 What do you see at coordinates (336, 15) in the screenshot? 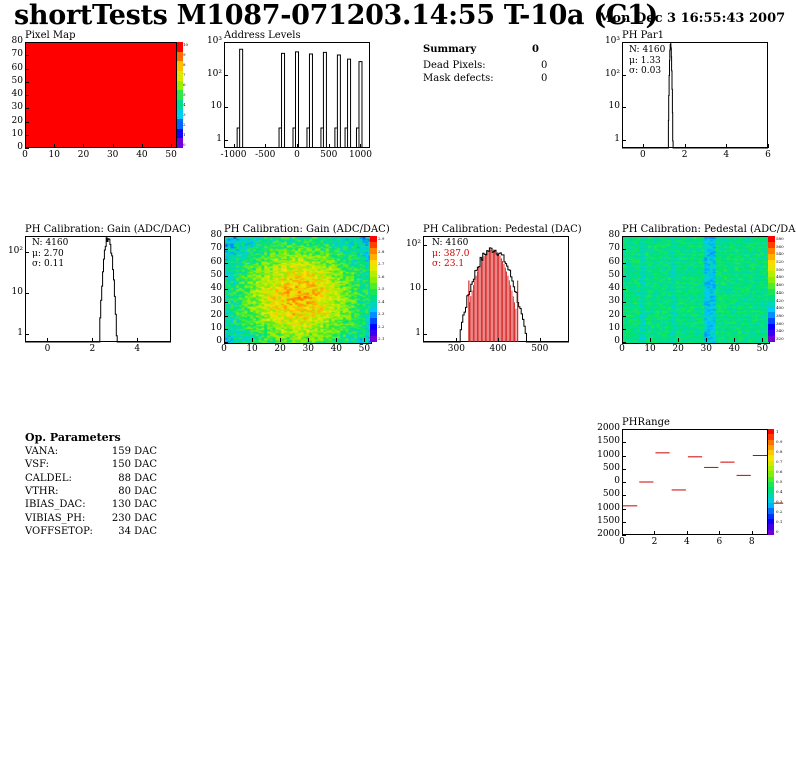
I see `page-title: shortTests M1087-071203.14:55 T-10a (C1)` at bounding box center [336, 15].